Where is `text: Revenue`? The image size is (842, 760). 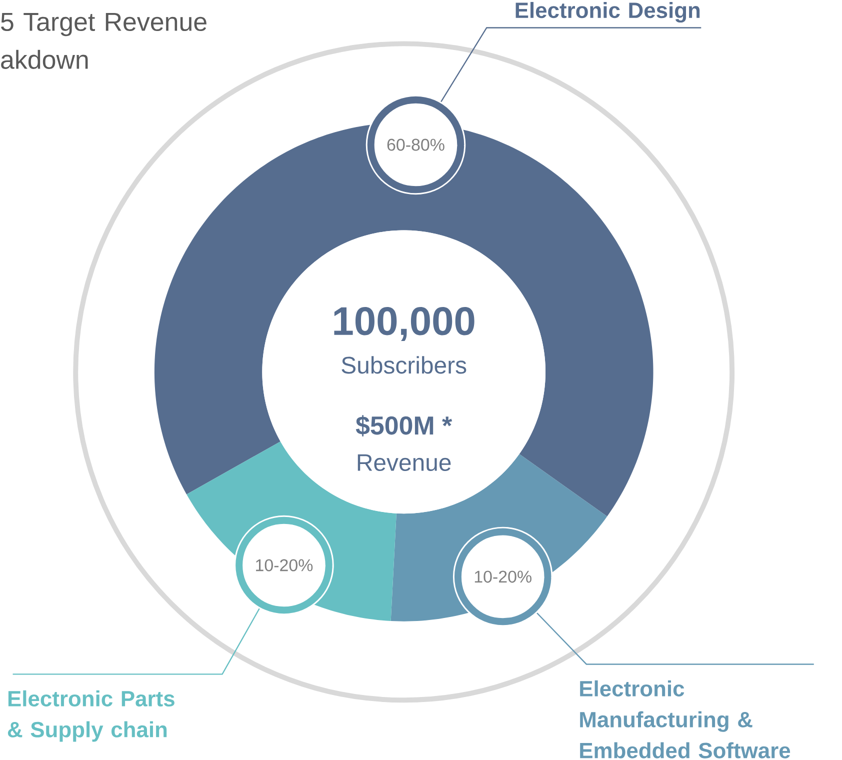 text: Revenue is located at coordinates (404, 462).